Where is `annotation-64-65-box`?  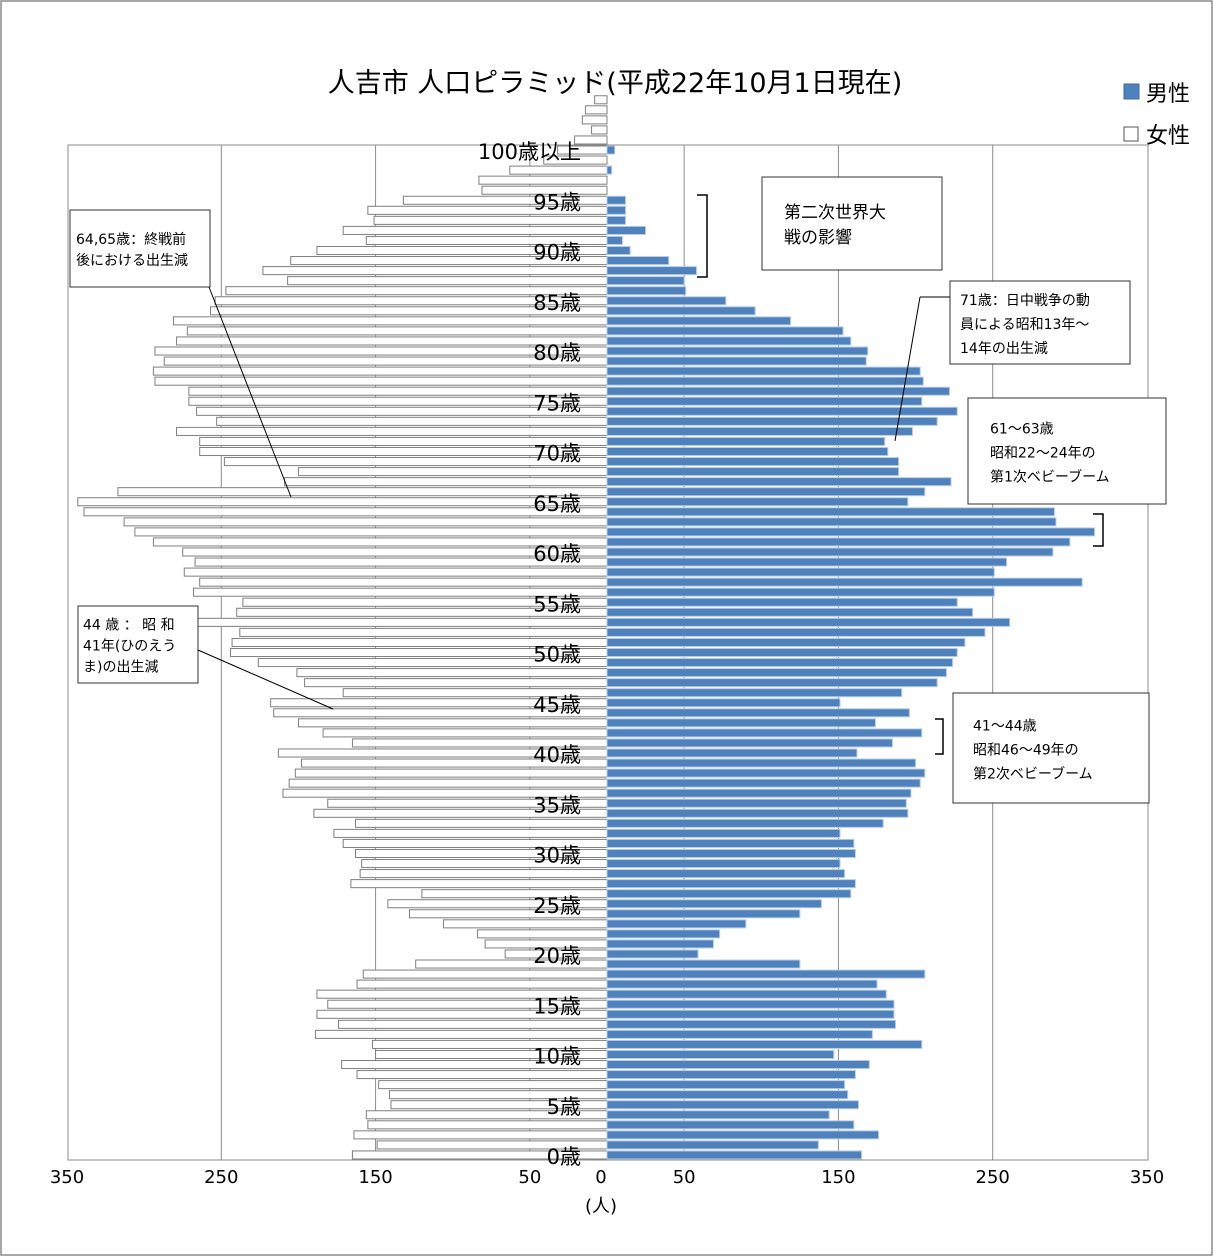 annotation-64-65-box is located at coordinates (140, 248).